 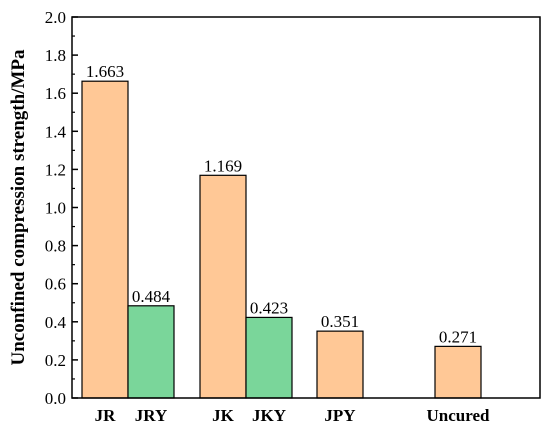 What do you see at coordinates (339, 415) in the screenshot?
I see `category-label-jpy: JPY` at bounding box center [339, 415].